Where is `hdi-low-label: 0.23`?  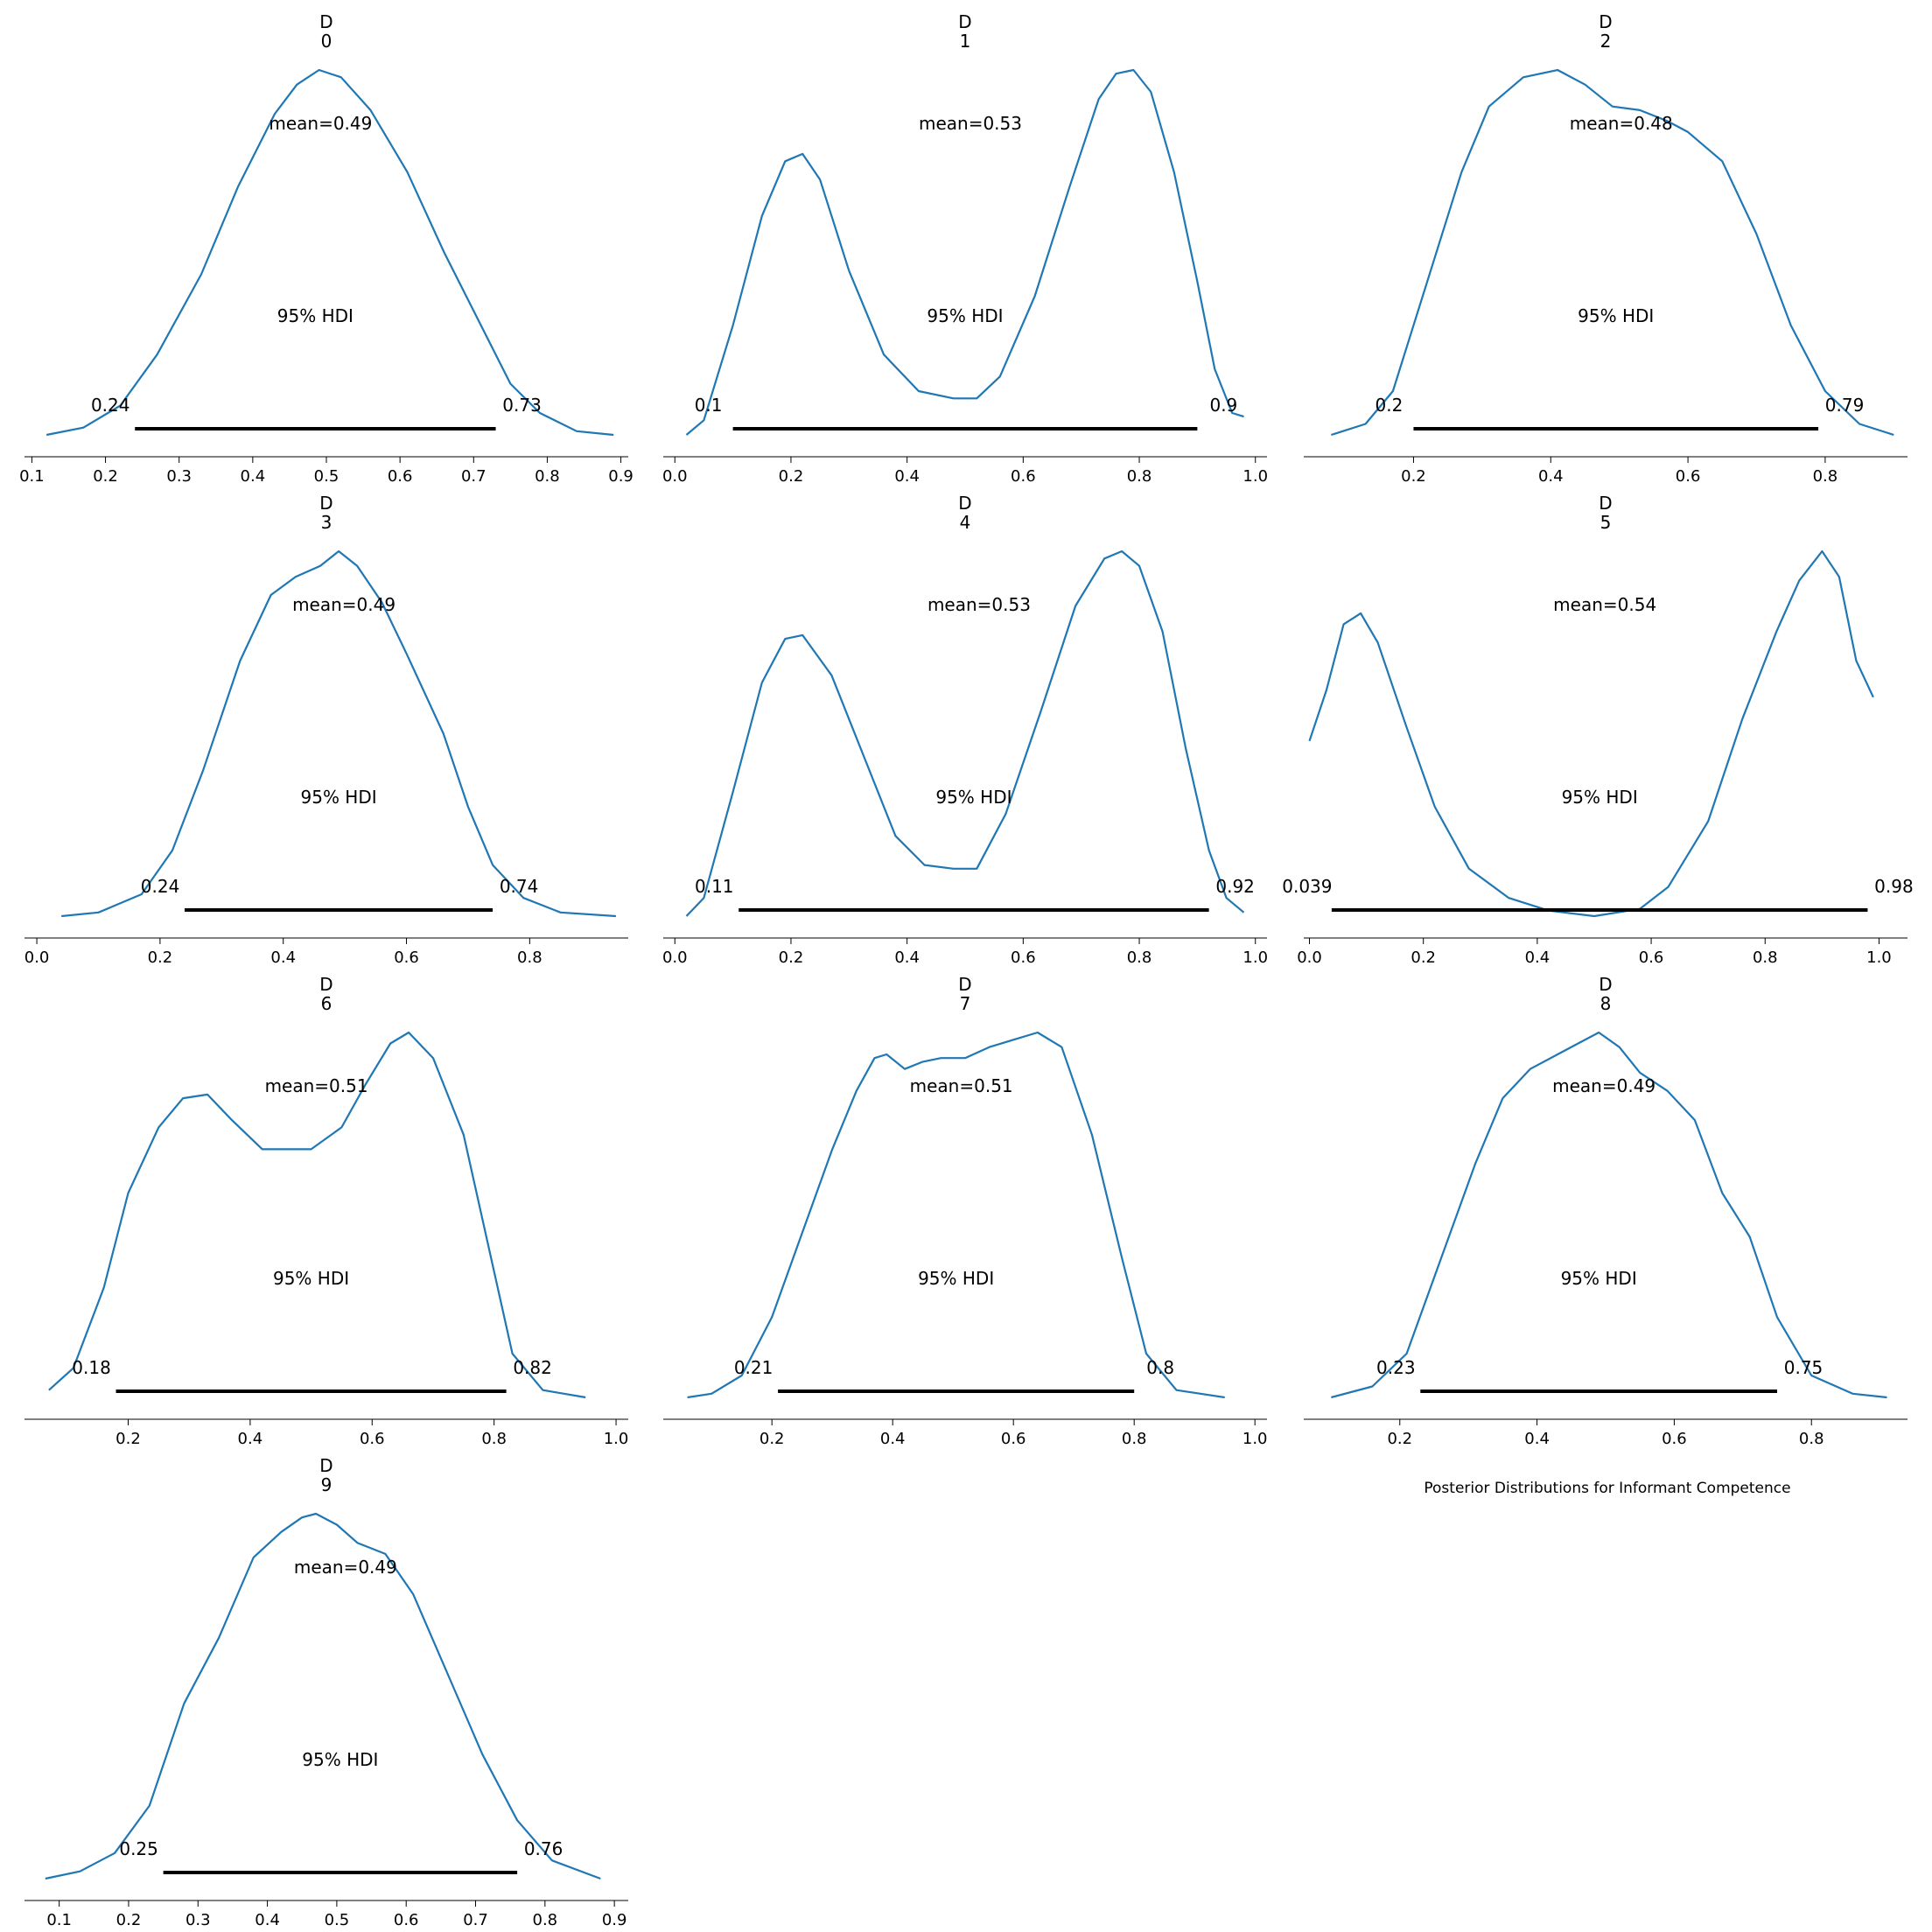
hdi-low-label: 0.23 is located at coordinates (1396, 1367).